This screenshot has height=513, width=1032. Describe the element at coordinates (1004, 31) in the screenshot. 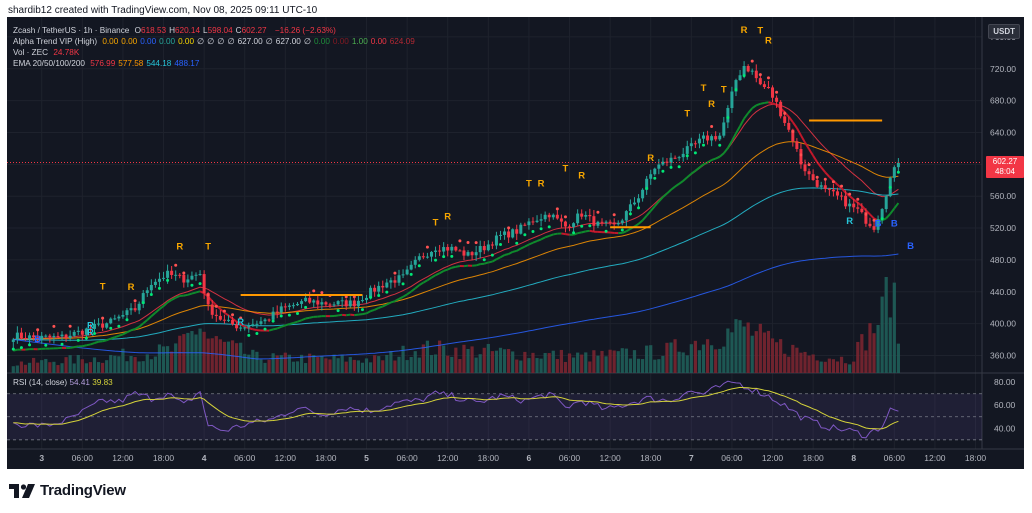

I see `quote-currency-badge: USDT` at that location.